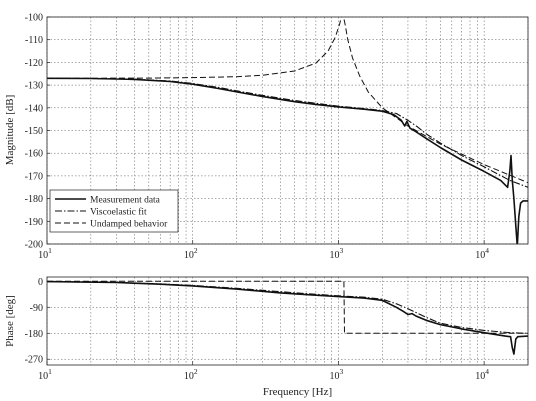  What do you see at coordinates (45, 253) in the screenshot?
I see `magnitude-x-tick-label: 10¹` at bounding box center [45, 253].